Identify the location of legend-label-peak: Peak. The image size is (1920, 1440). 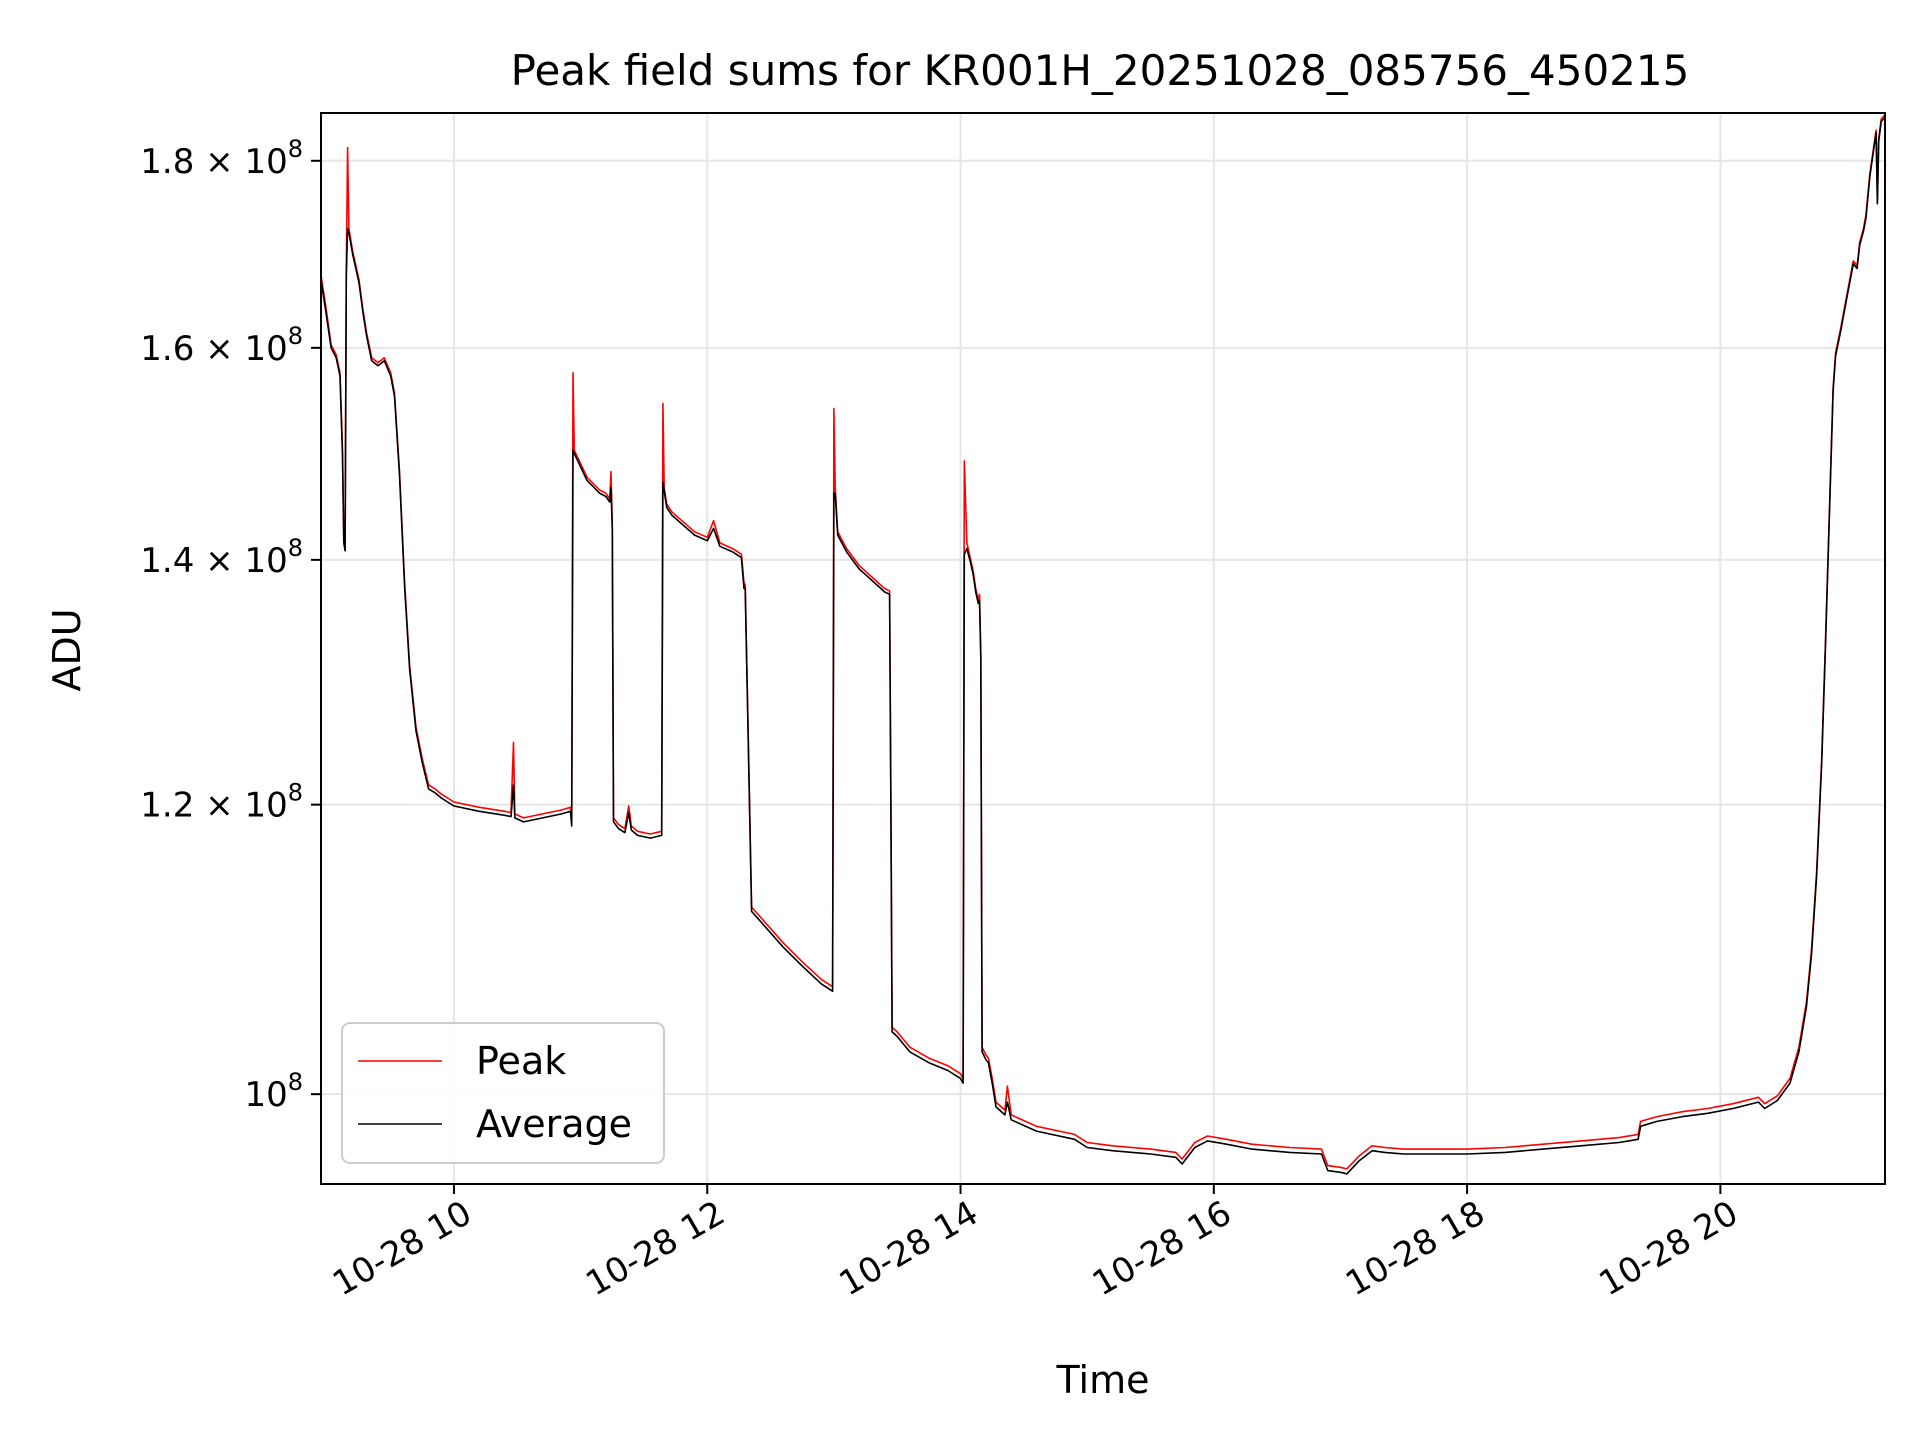
(521, 1061).